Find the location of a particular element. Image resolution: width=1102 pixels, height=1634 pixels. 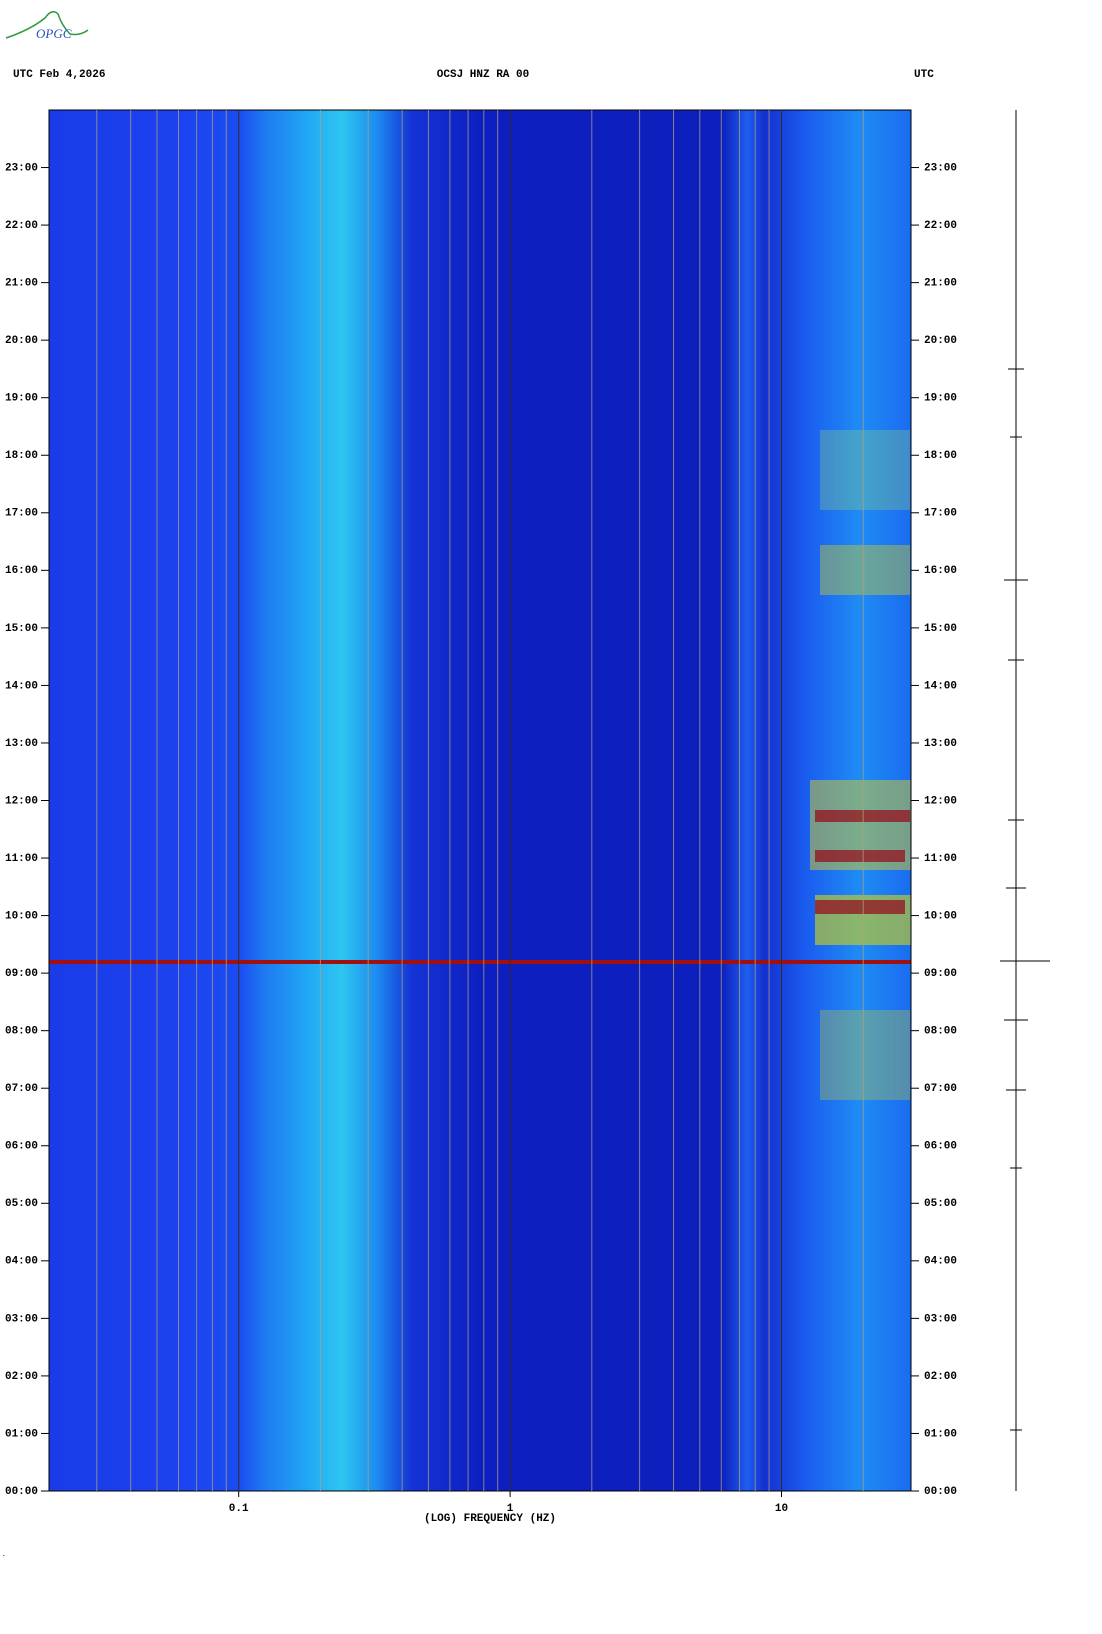

logo: OPGC is located at coordinates (54, 33).